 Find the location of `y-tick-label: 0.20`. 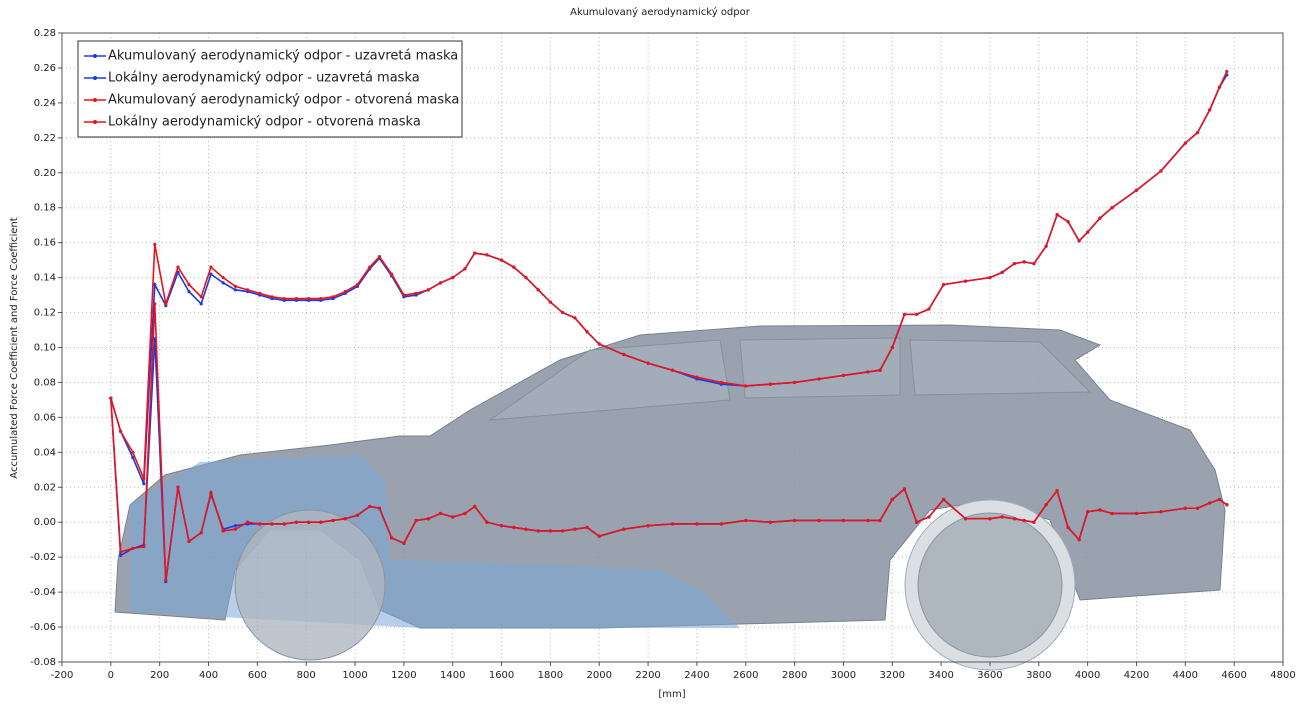

y-tick-label: 0.20 is located at coordinates (45, 173).